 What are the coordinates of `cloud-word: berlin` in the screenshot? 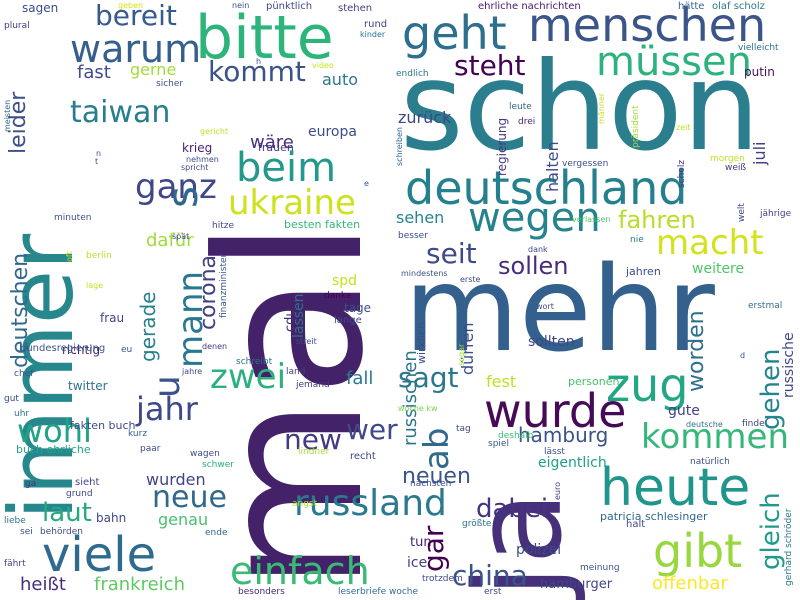 It's located at (99, 256).